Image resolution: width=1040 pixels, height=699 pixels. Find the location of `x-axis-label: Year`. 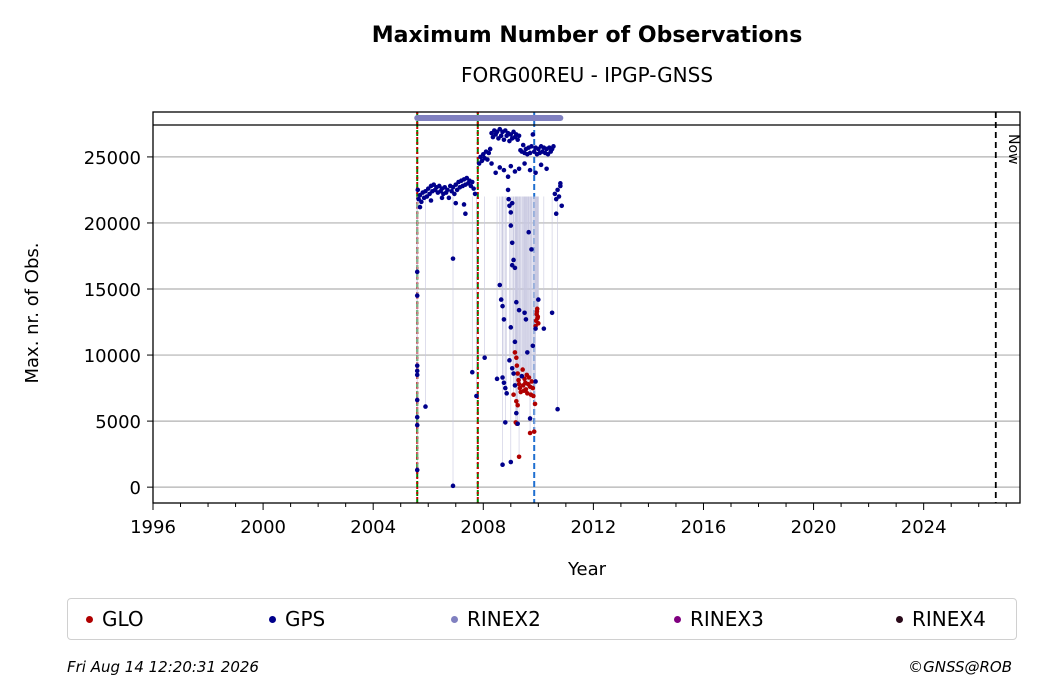

x-axis-label: Year is located at coordinates (587, 569).